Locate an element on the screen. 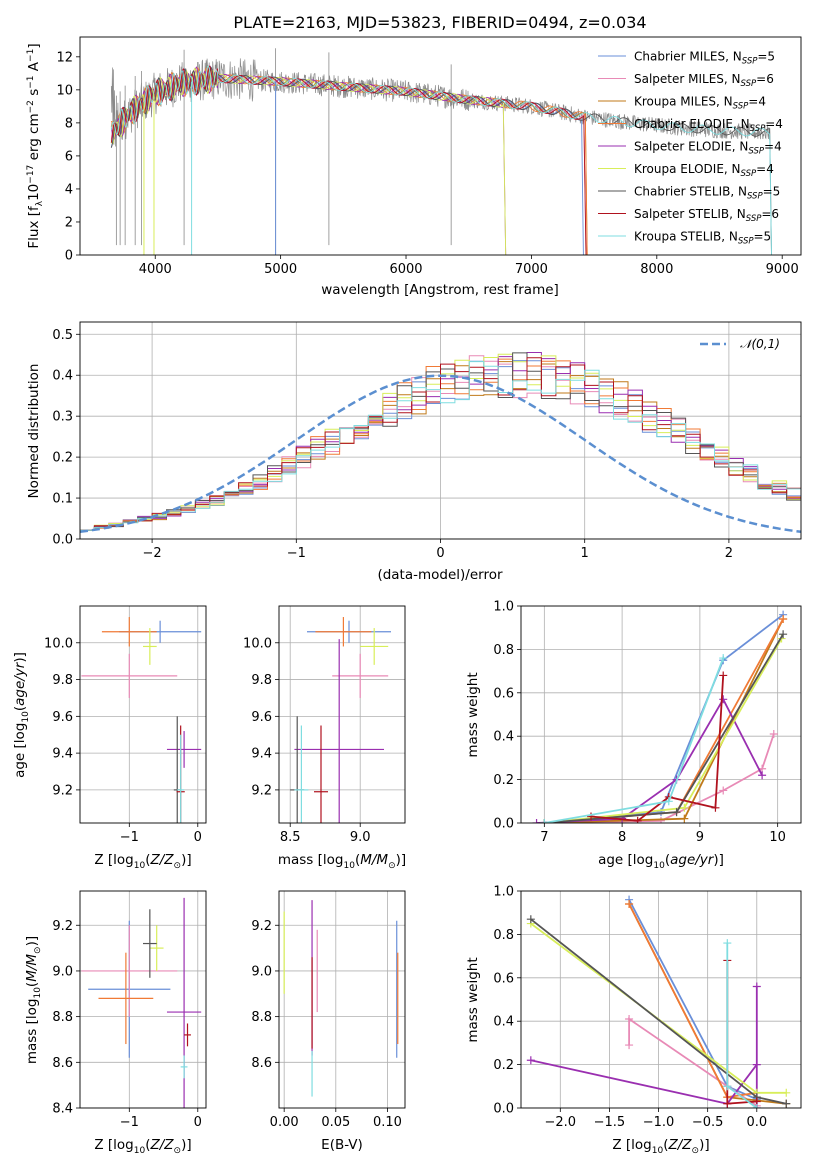 The image size is (819, 1170). y-axis-label-part: −1 is located at coordinates (31, 55).